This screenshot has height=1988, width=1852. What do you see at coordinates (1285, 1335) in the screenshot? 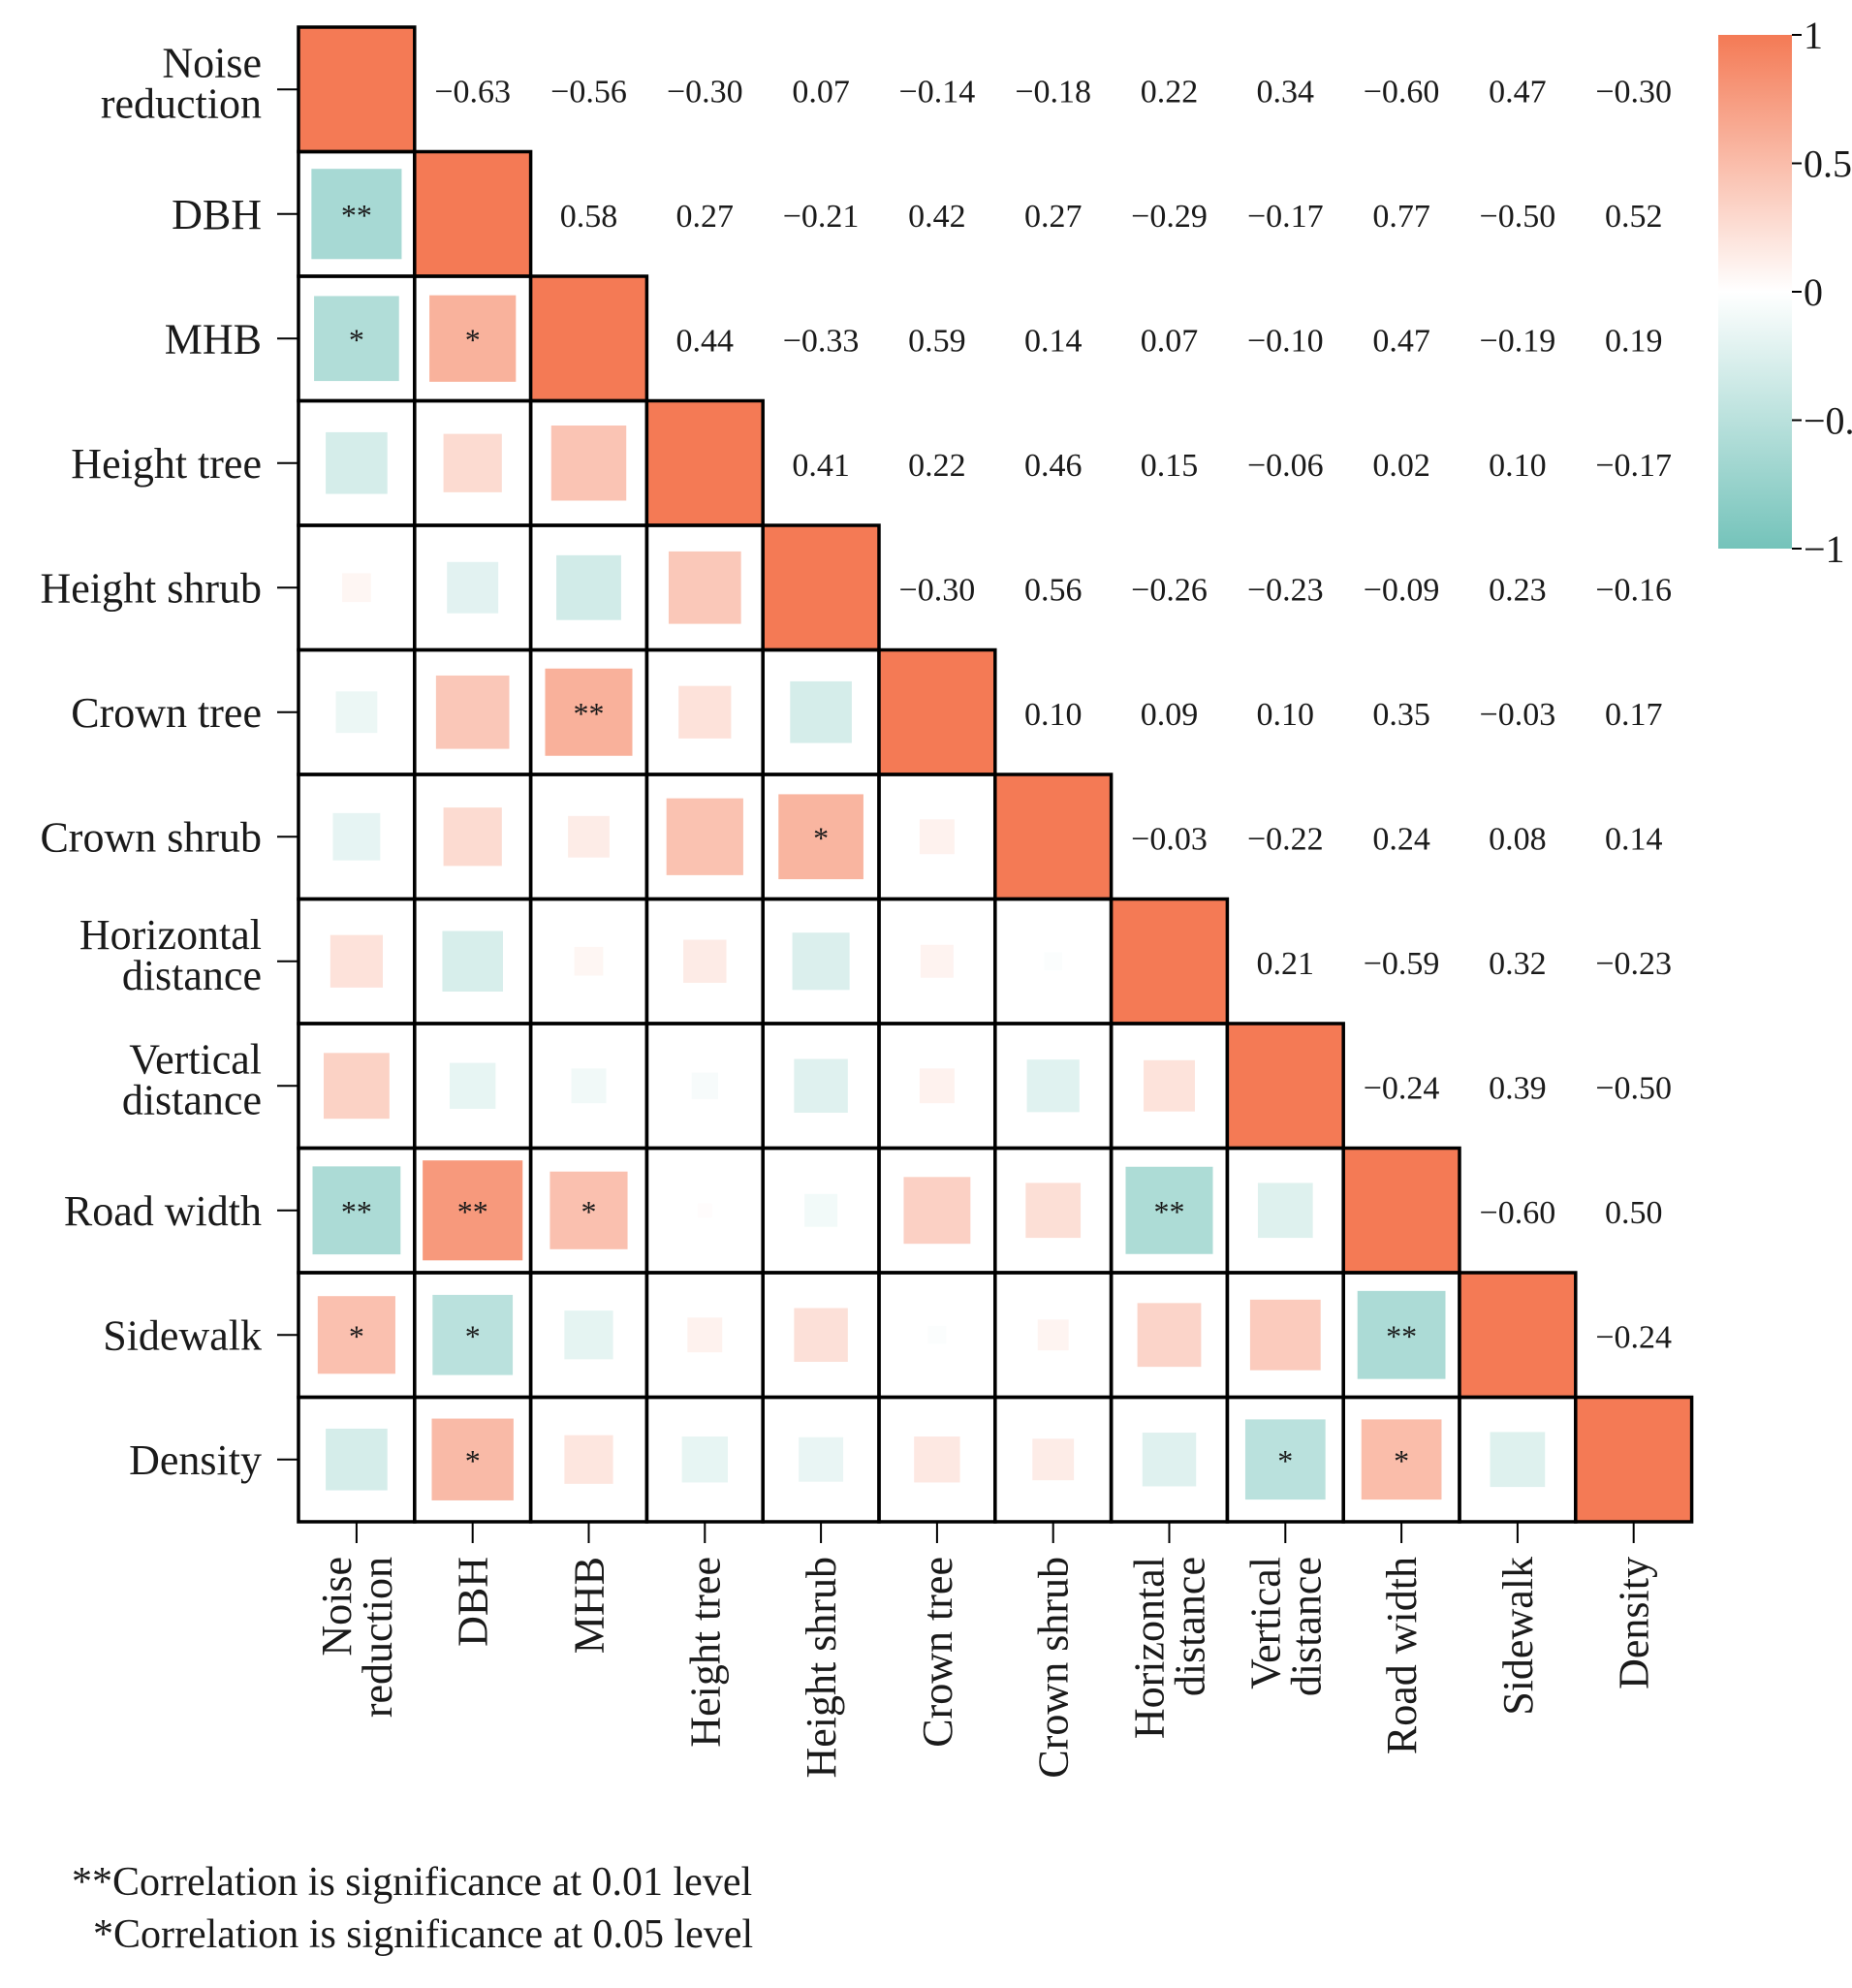
I see `corr-square-r11-c9` at bounding box center [1285, 1335].